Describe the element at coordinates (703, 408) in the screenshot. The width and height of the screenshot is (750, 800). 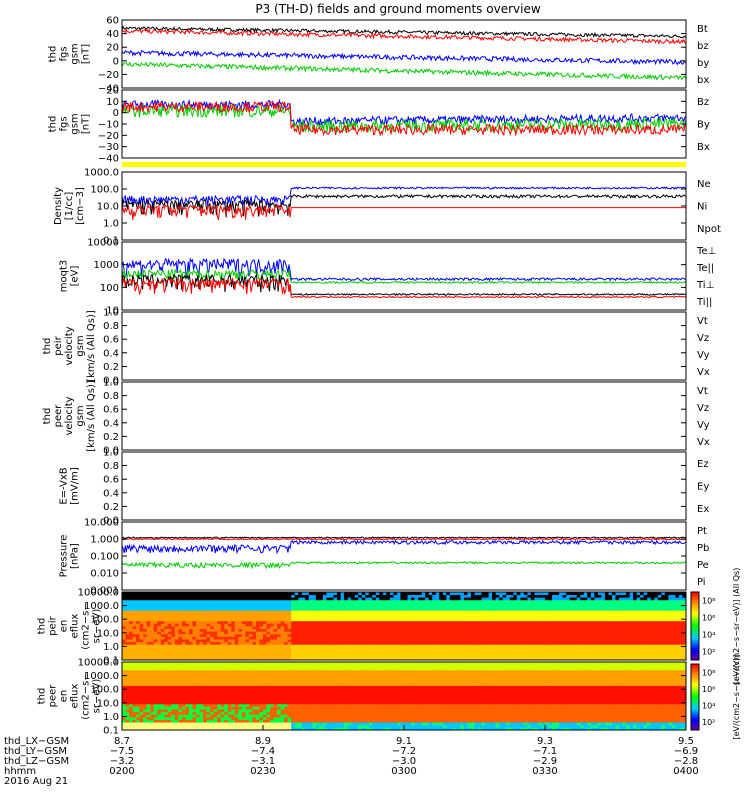
I see `panel-ve-legend-1: Vz` at that location.